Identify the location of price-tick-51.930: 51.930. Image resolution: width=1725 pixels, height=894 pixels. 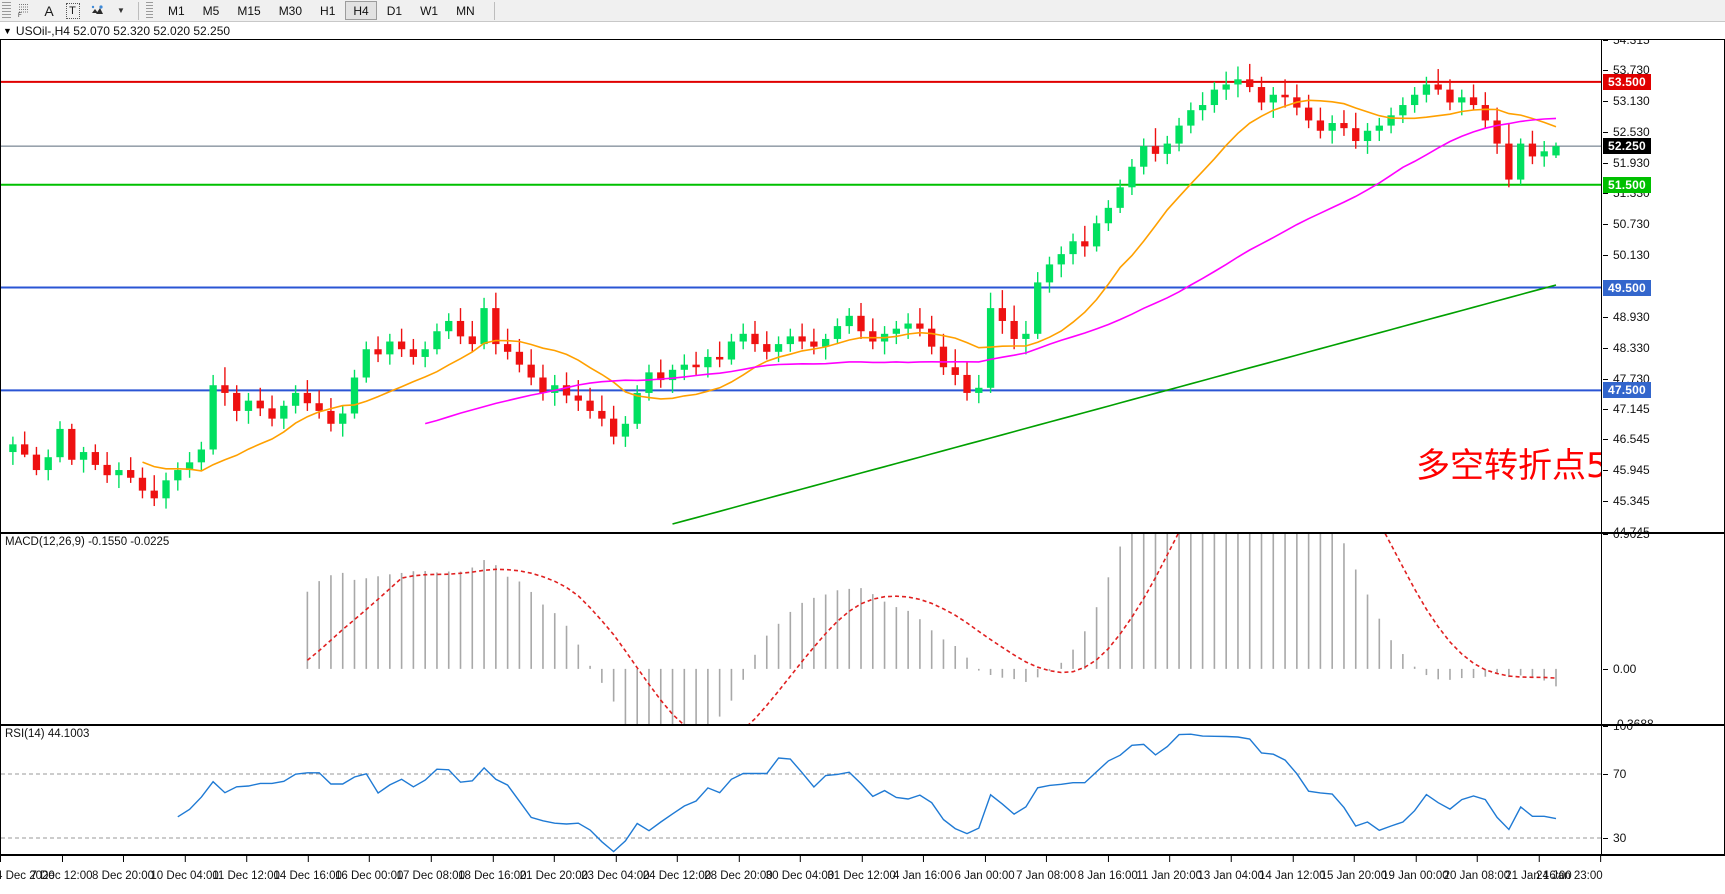
(1626, 163).